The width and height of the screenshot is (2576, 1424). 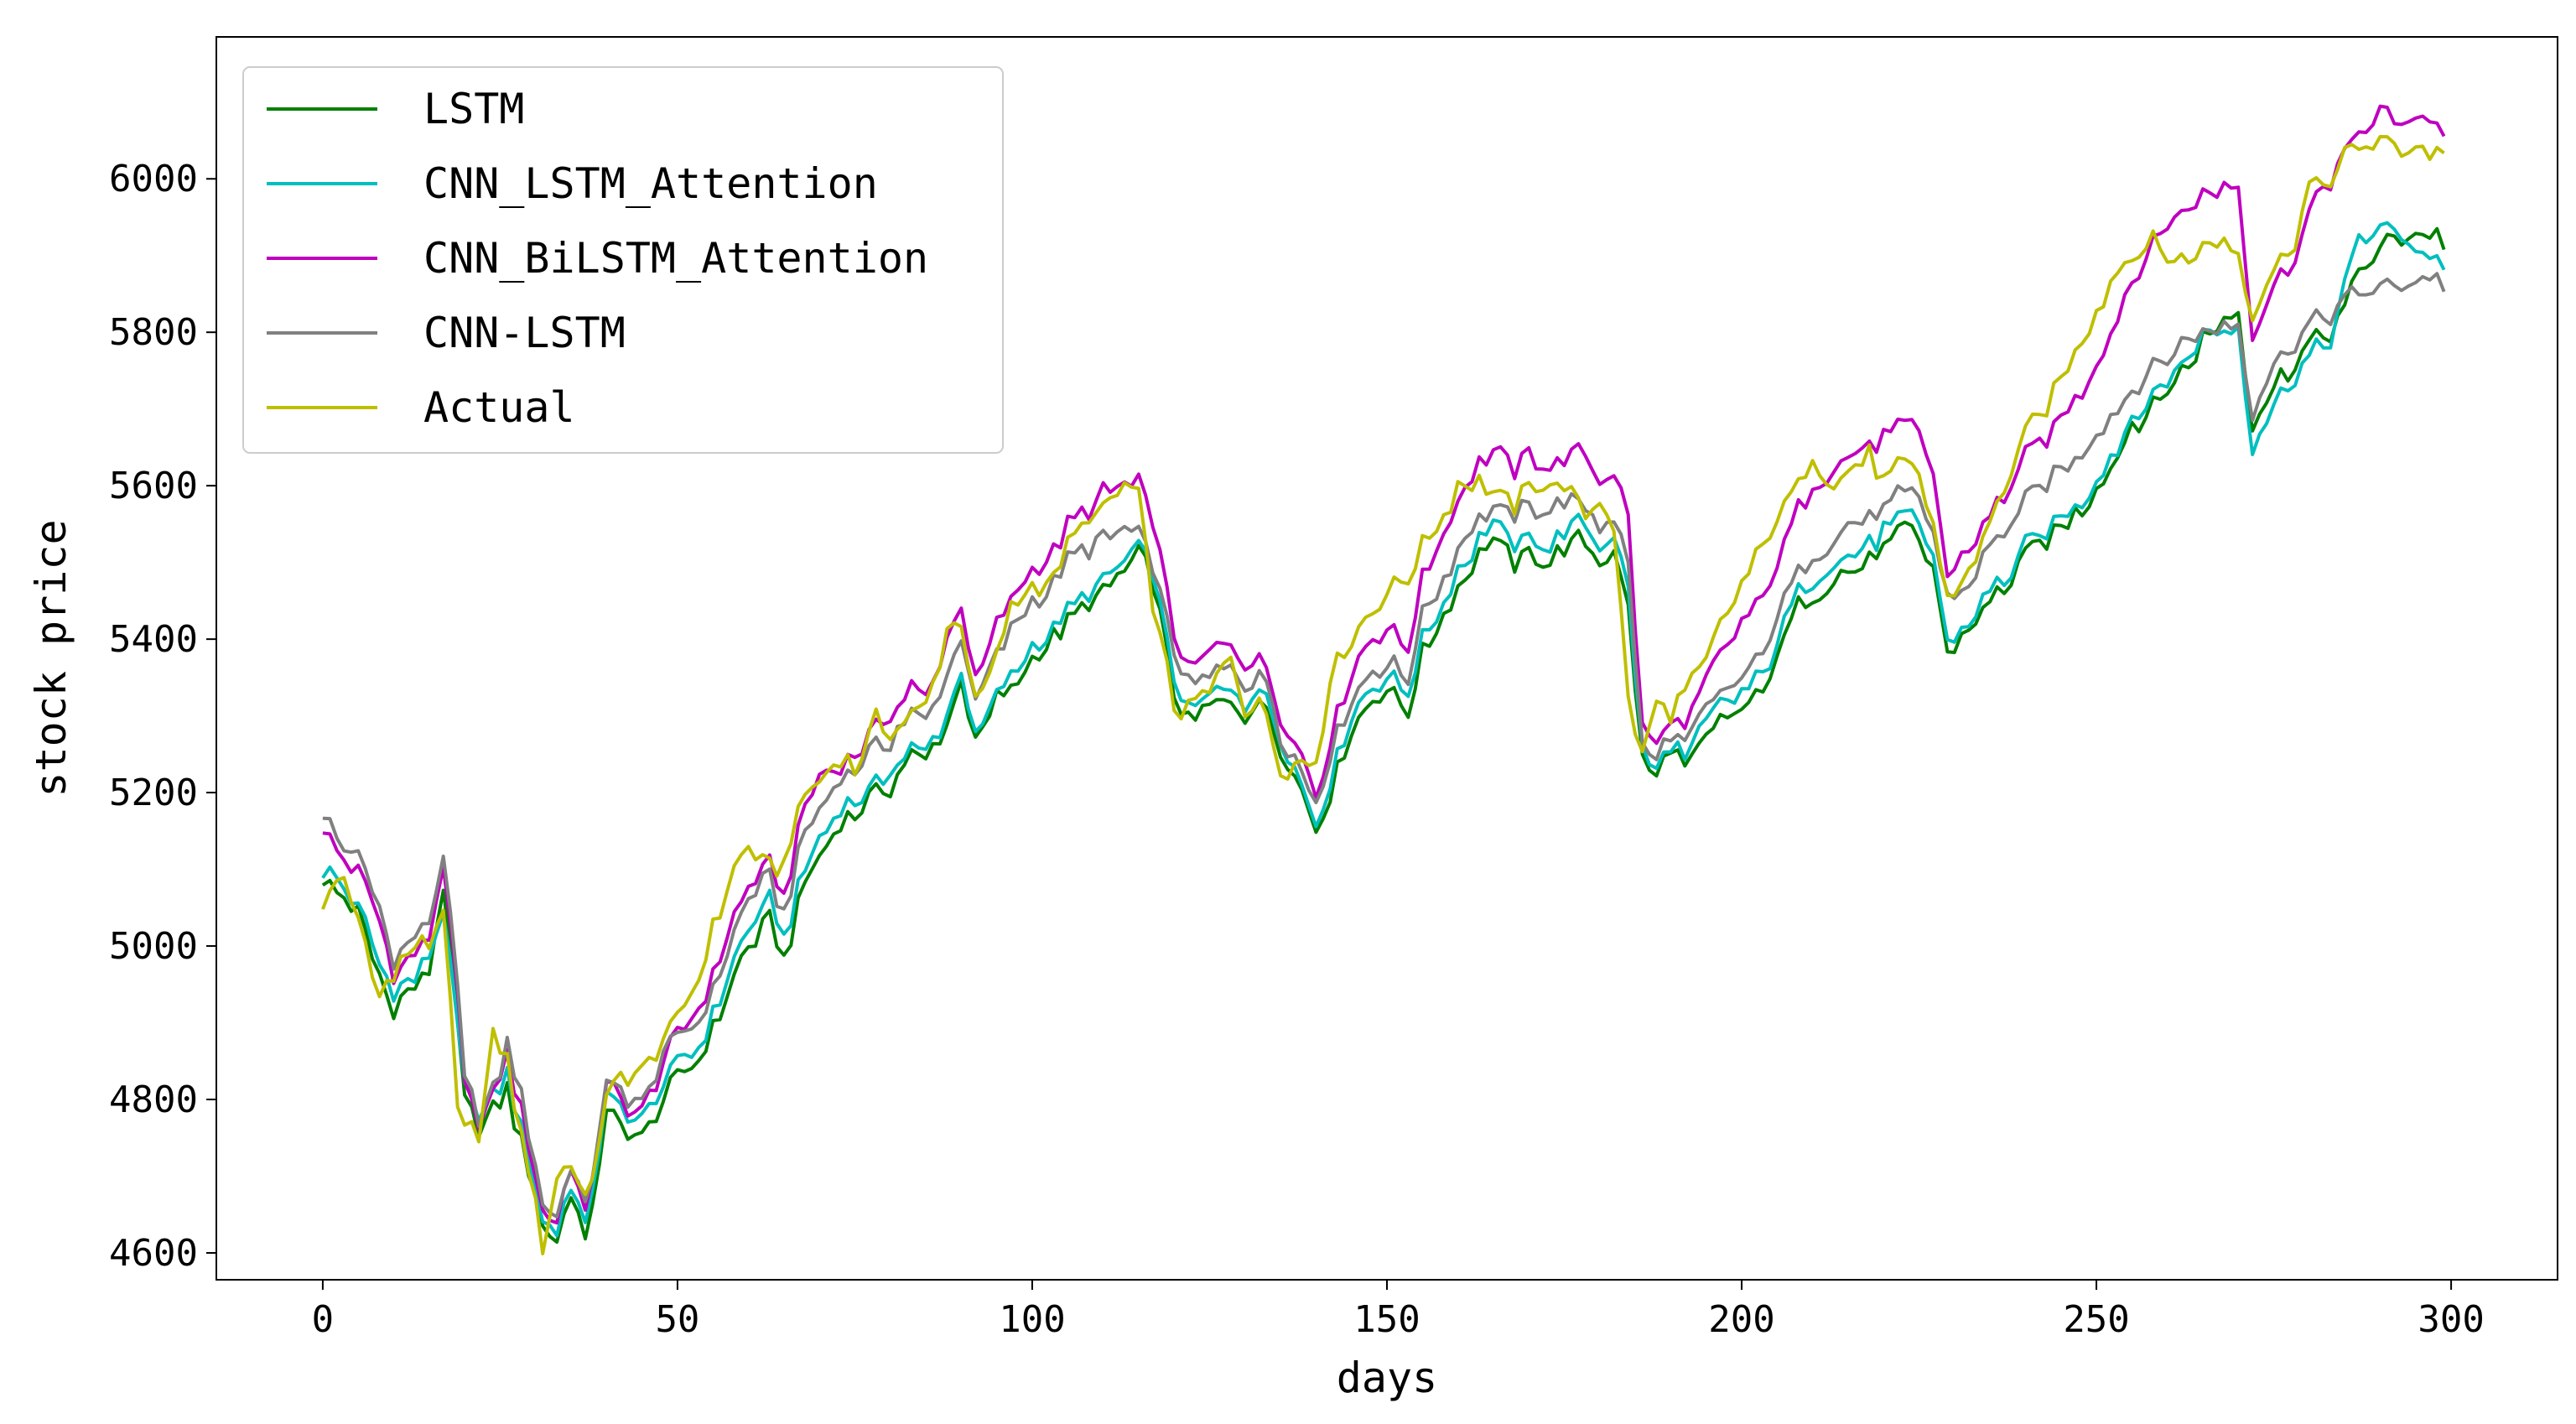 I want to click on x-tick-label: 250, so click(x=2096, y=1319).